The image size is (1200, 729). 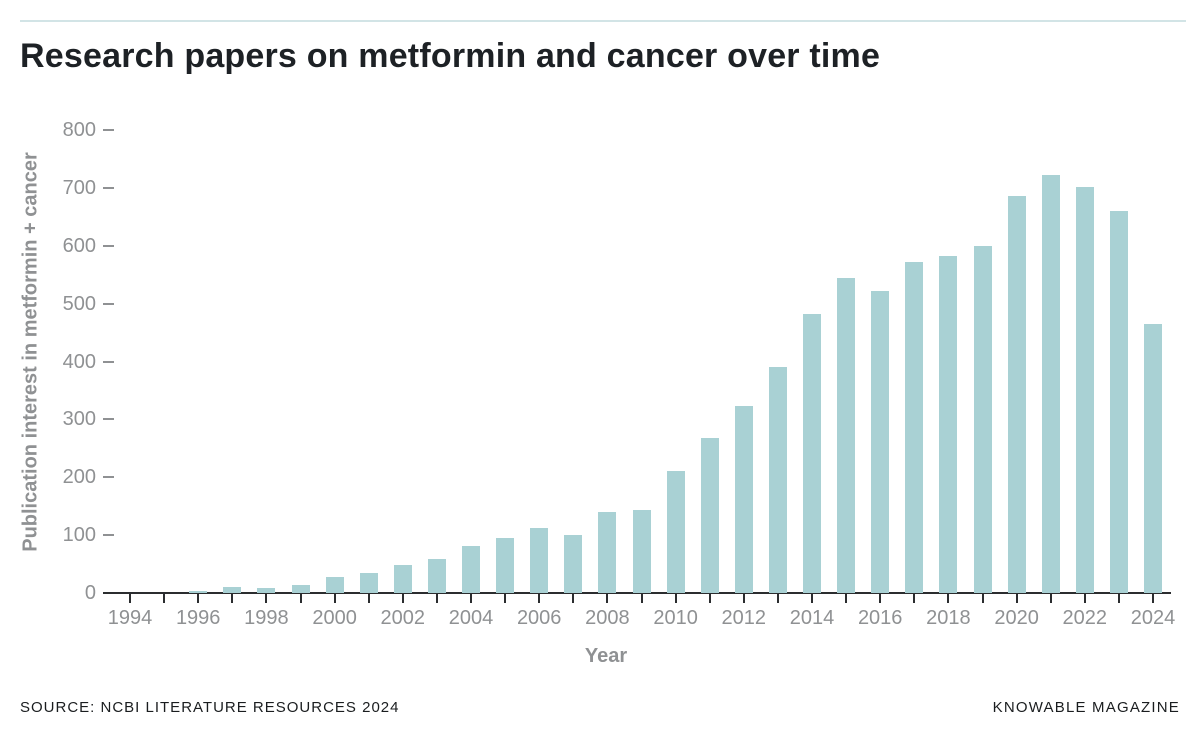 What do you see at coordinates (1086, 707) in the screenshot?
I see `credit-text: KNOWABLE MAGAZINE` at bounding box center [1086, 707].